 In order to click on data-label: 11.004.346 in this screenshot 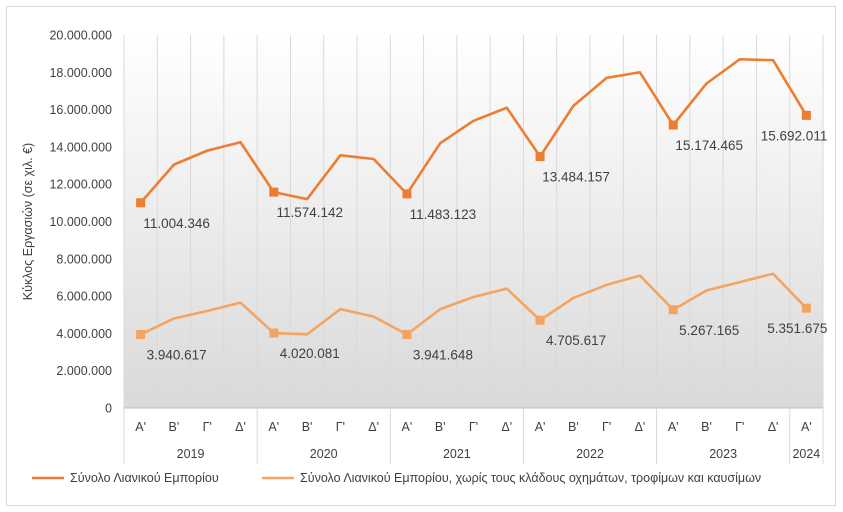, I will do `click(176, 223)`.